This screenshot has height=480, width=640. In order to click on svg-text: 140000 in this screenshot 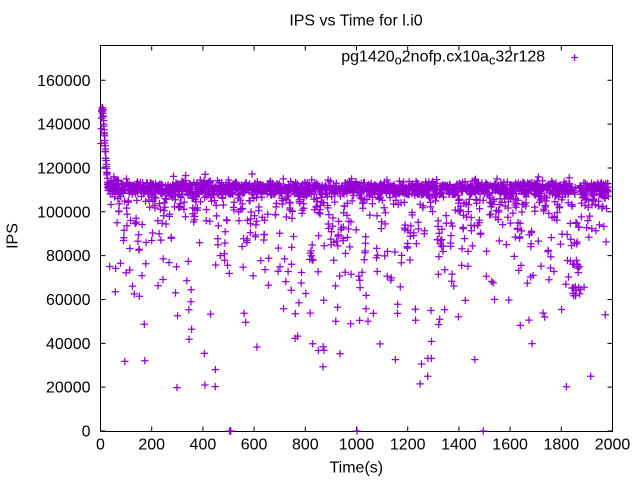, I will do `click(63, 125)`.